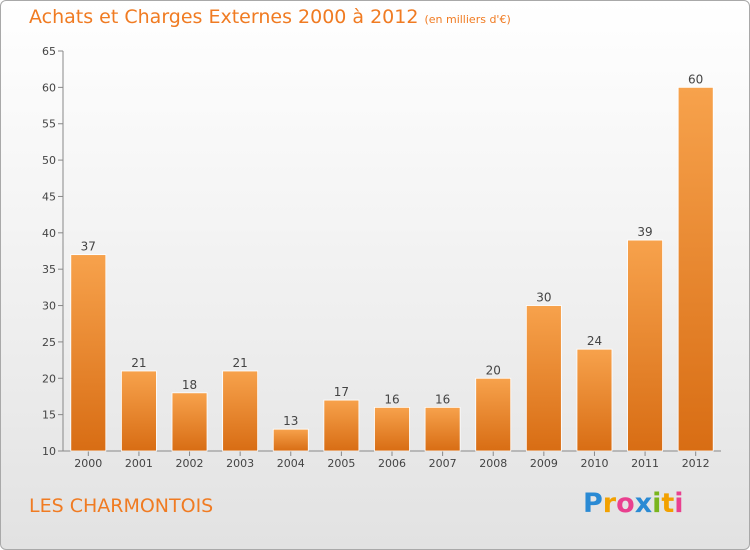 The image size is (750, 550). What do you see at coordinates (467, 19) in the screenshot?
I see `chart-subtitle: (en milliers d'€)` at bounding box center [467, 19].